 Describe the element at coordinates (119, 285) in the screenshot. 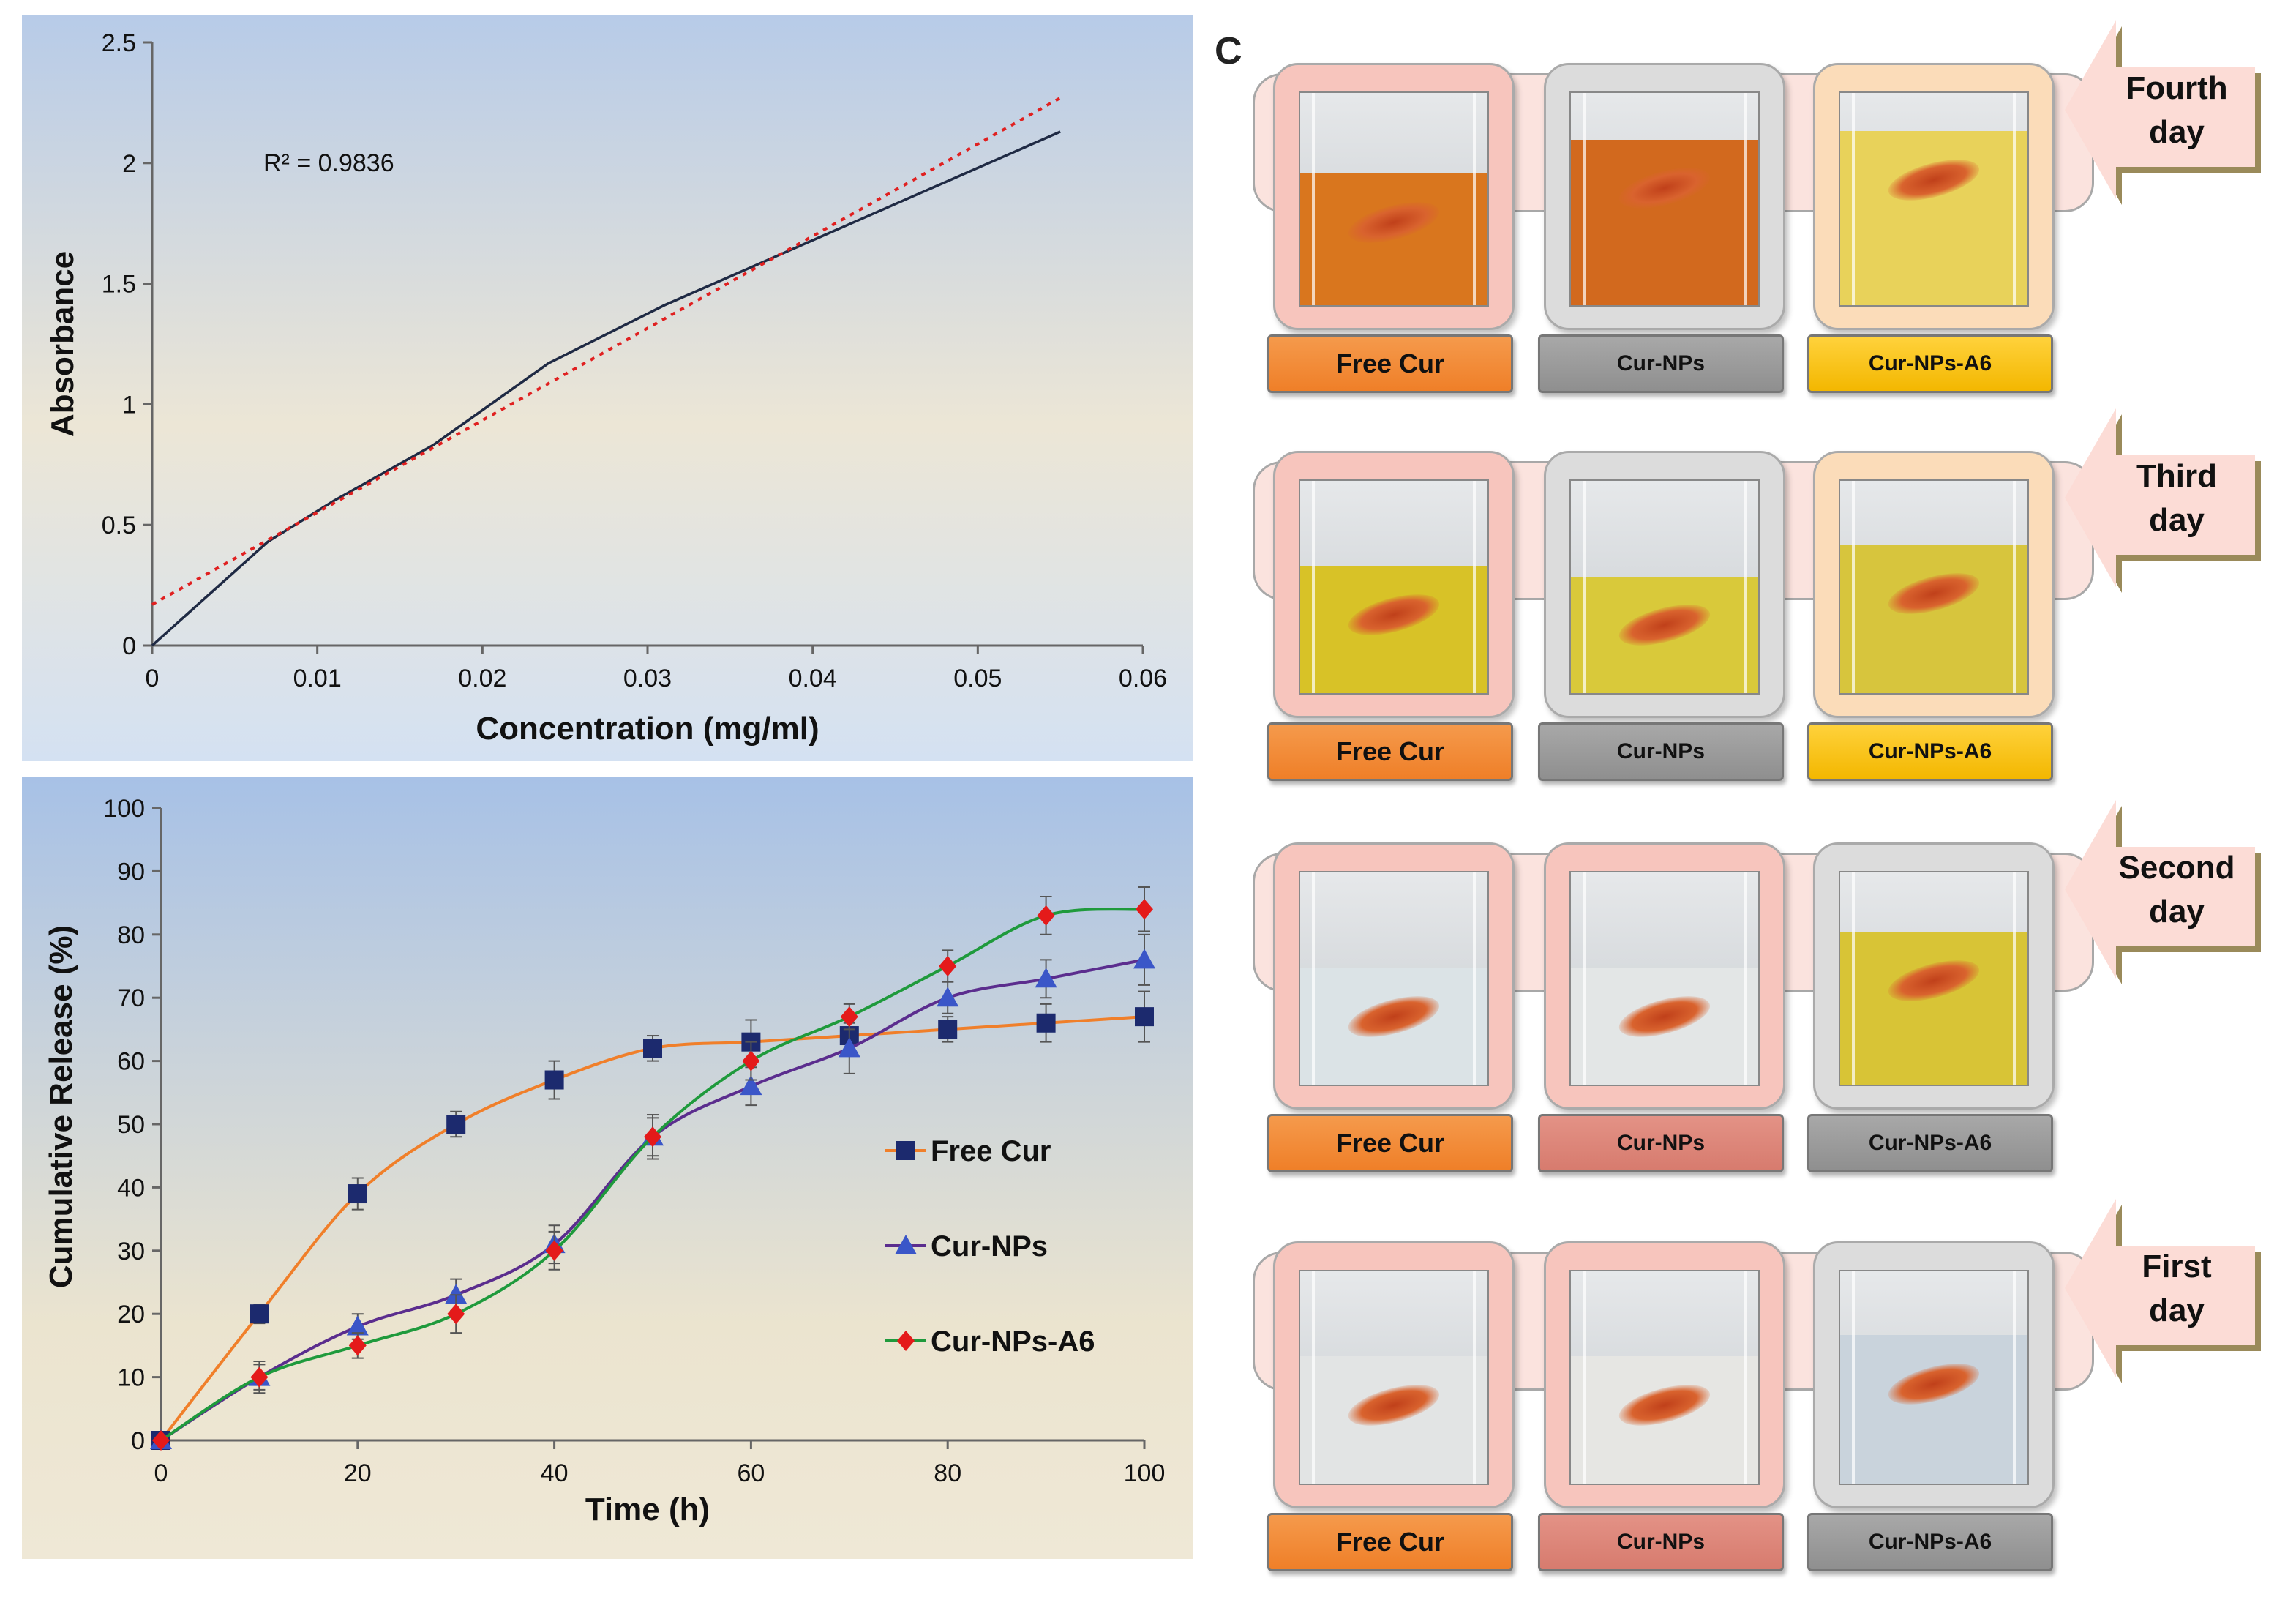

I see `y-tick-label: 1.5` at that location.